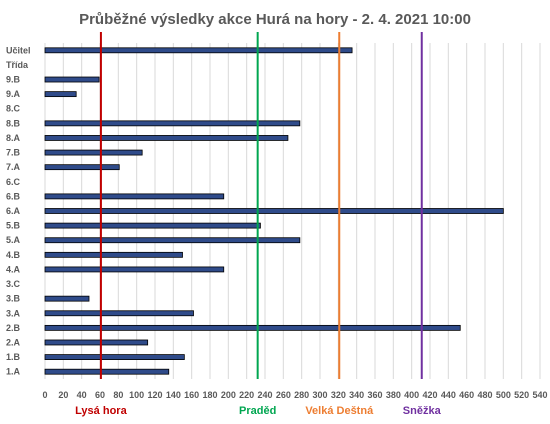  Describe the element at coordinates (13, 123) in the screenshot. I see `category-label: 8.B` at that location.